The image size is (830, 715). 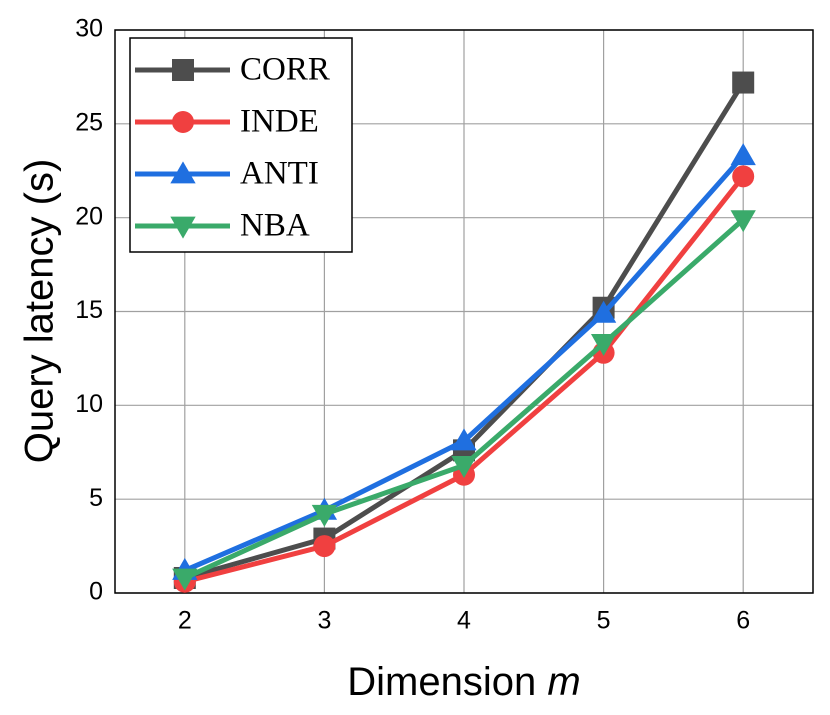 I want to click on legend-label: INDE, so click(x=279, y=122).